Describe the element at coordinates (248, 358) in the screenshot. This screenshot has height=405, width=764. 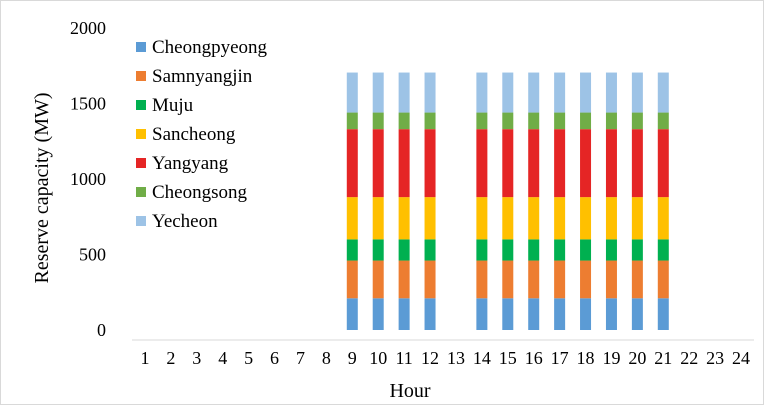
I see `x-tick-label: 5` at that location.